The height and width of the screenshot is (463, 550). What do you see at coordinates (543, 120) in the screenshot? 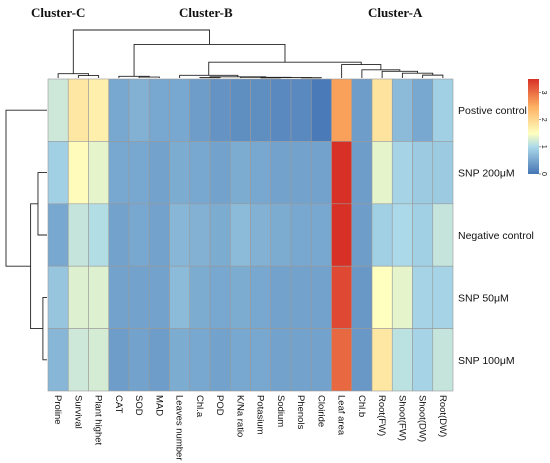
I see `legend-tick-label: 2` at bounding box center [543, 120].